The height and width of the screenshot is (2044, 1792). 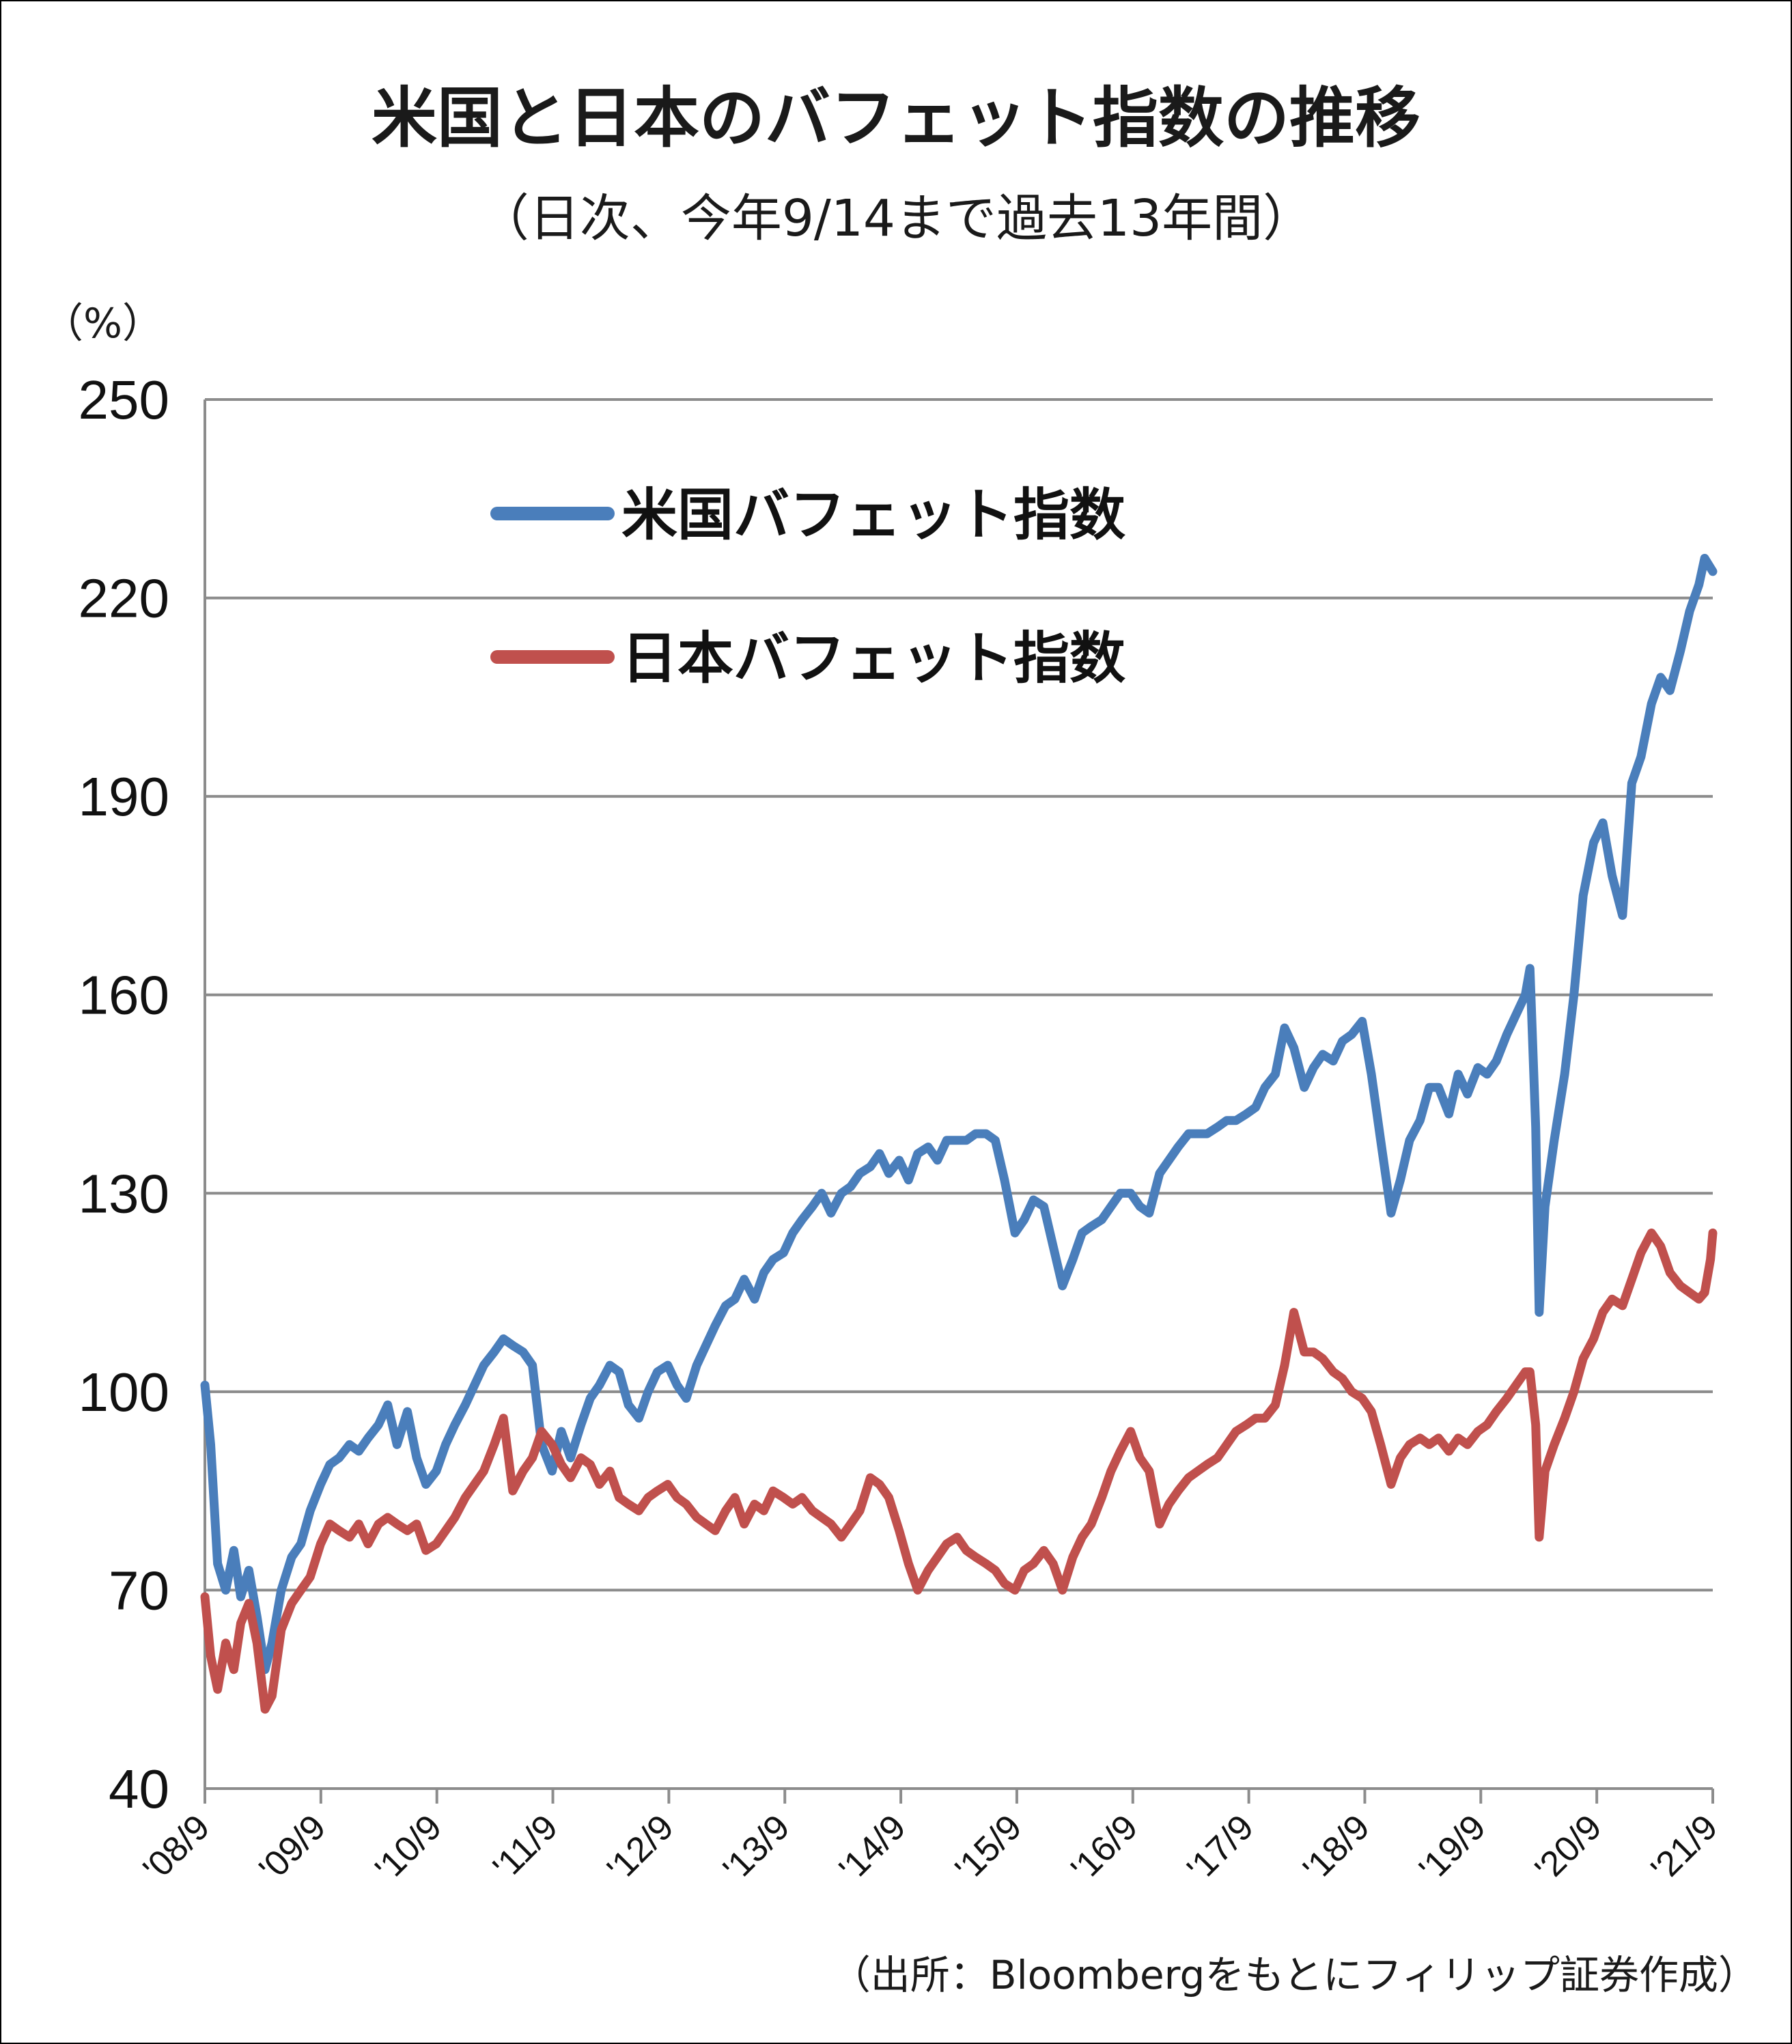 What do you see at coordinates (1294, 1975) in the screenshot?
I see `source-note: （出所：Bloombergをもとにフィリップ証券作成）` at bounding box center [1294, 1975].